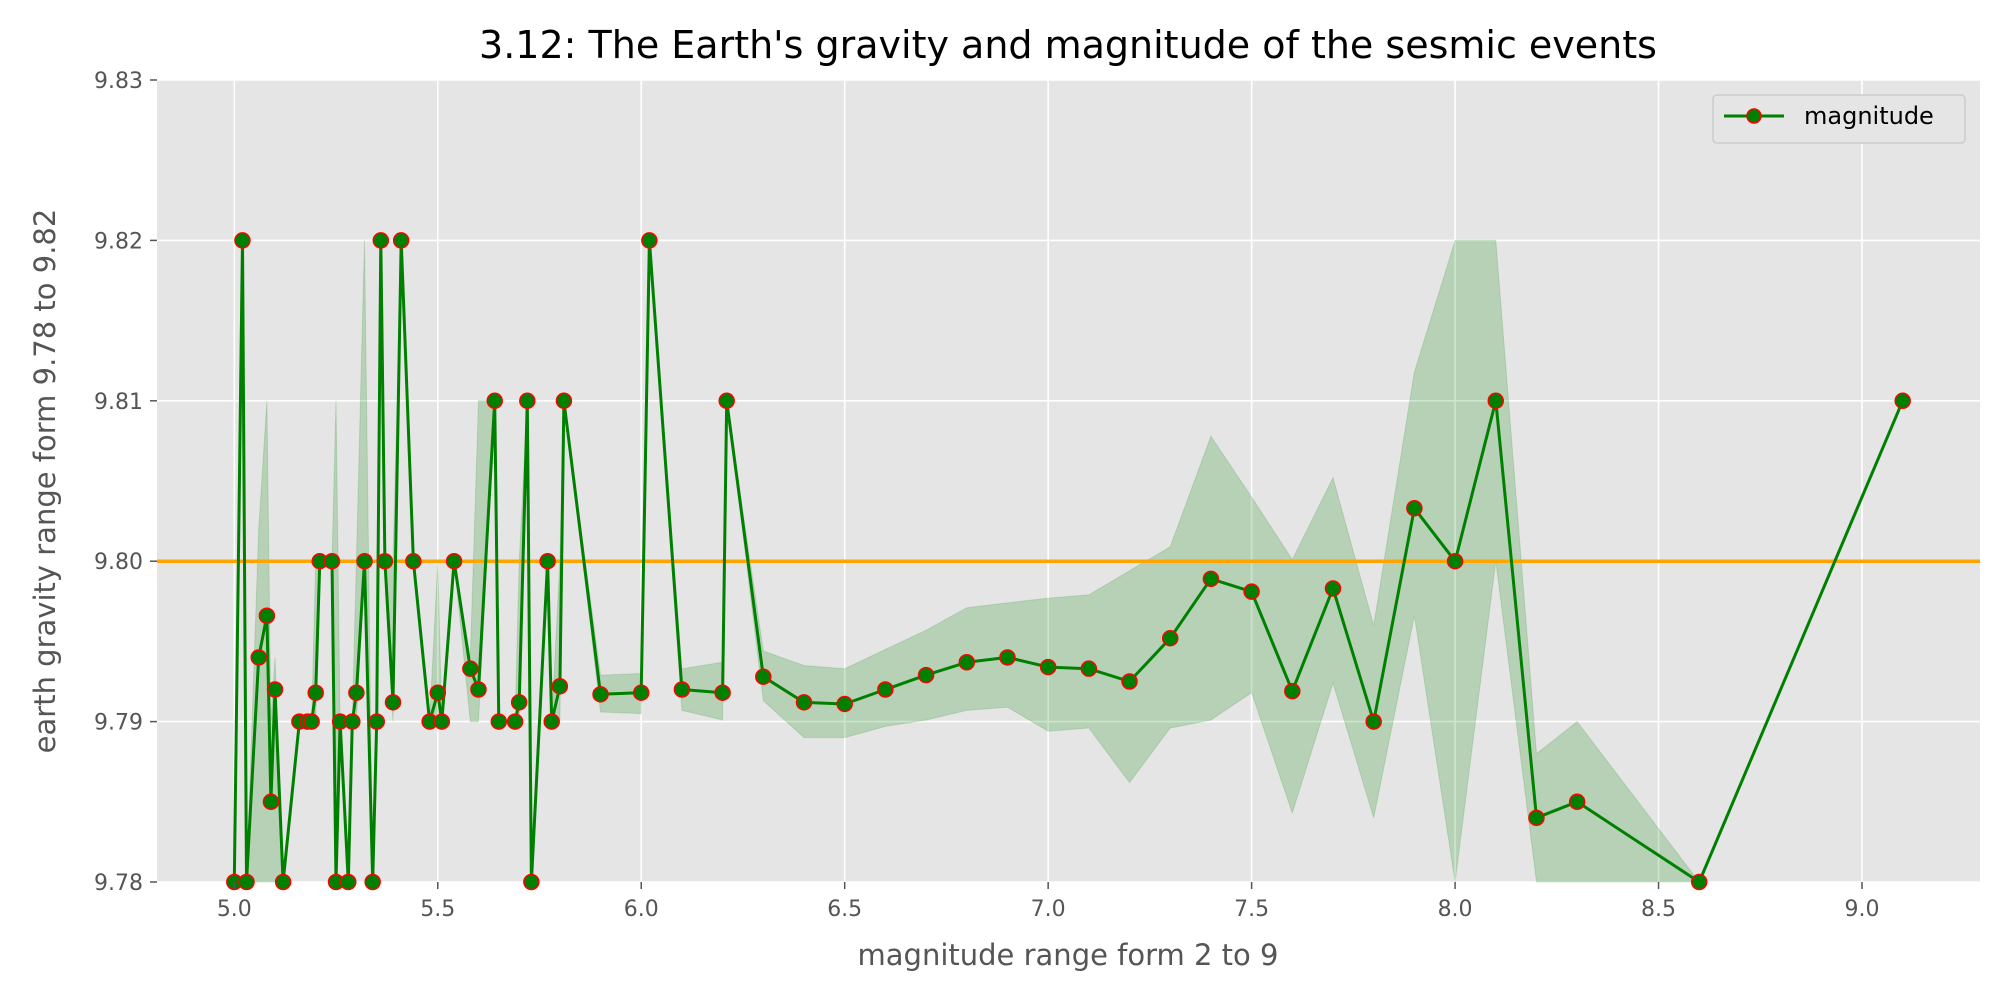 The width and height of the screenshot is (2000, 1000). What do you see at coordinates (118, 402) in the screenshot?
I see `y-tick-label: 9.81` at bounding box center [118, 402].